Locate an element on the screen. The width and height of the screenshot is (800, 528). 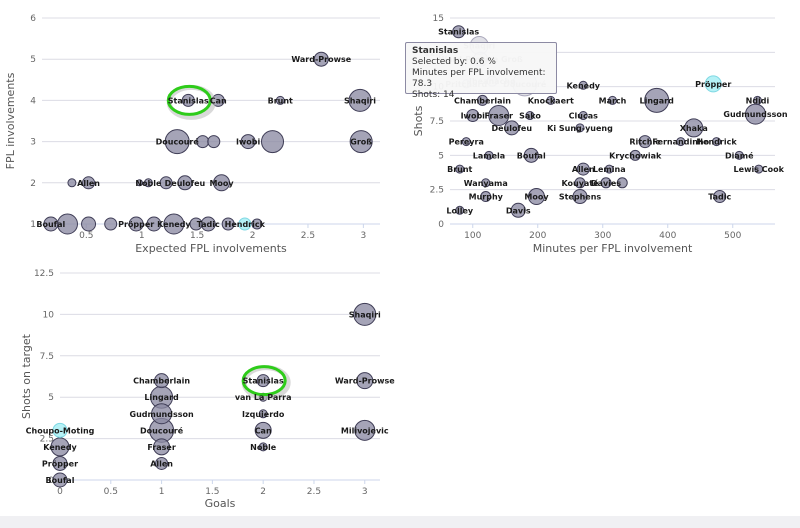
chart2-ytick-label: 15 is located at coordinates (438, 19).